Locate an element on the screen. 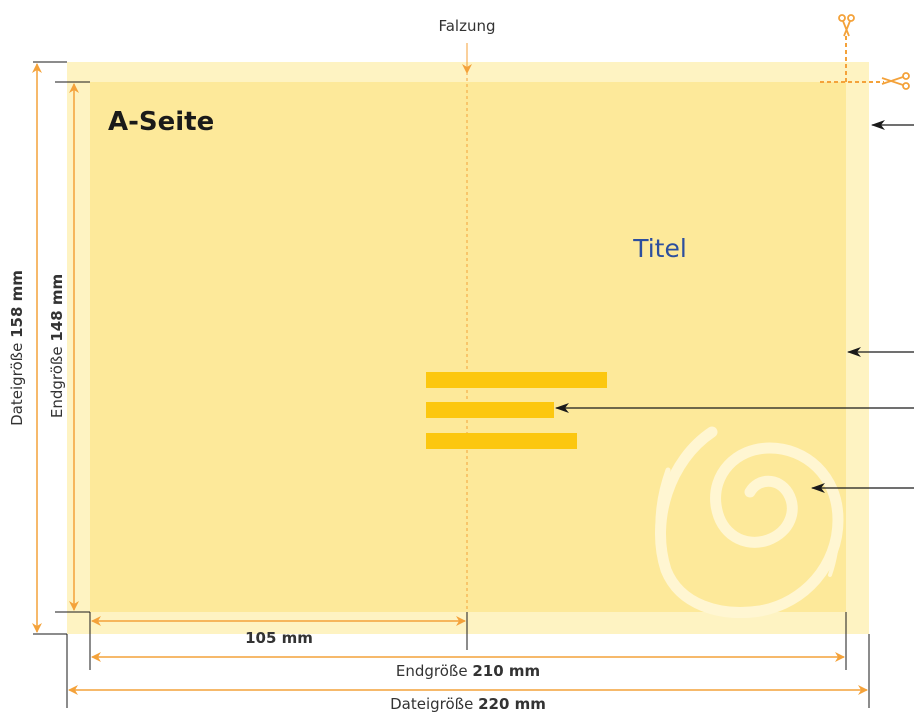  side-label: A-Seite is located at coordinates (161, 122).